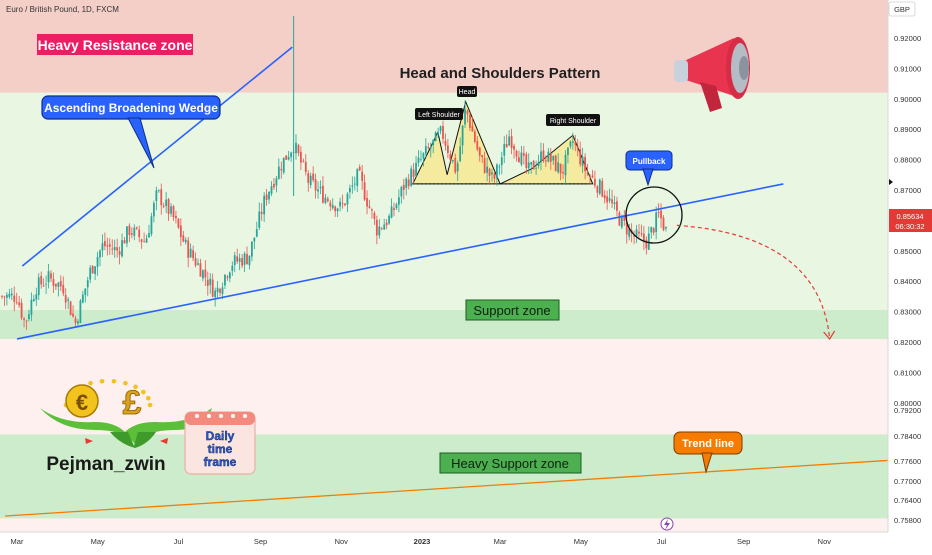 The height and width of the screenshot is (555, 932). What do you see at coordinates (260, 541) in the screenshot?
I see `time-tick: Sep` at bounding box center [260, 541].